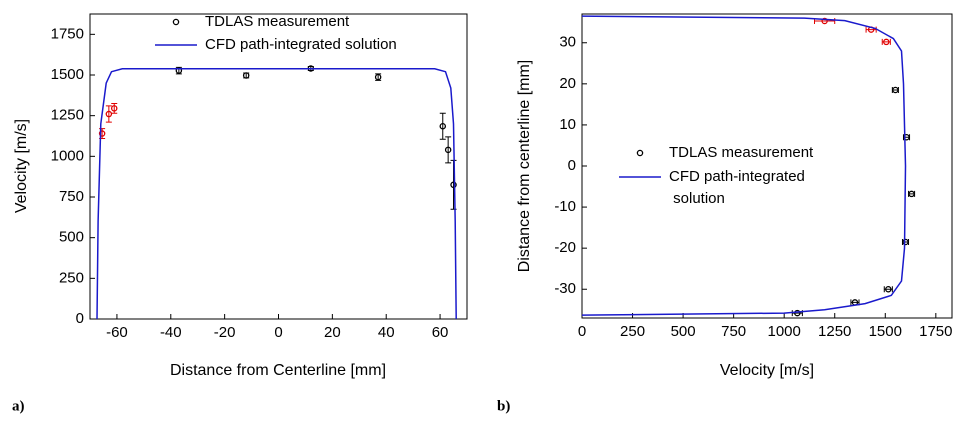  I want to click on y-tick-label: 1500, so click(67, 74).